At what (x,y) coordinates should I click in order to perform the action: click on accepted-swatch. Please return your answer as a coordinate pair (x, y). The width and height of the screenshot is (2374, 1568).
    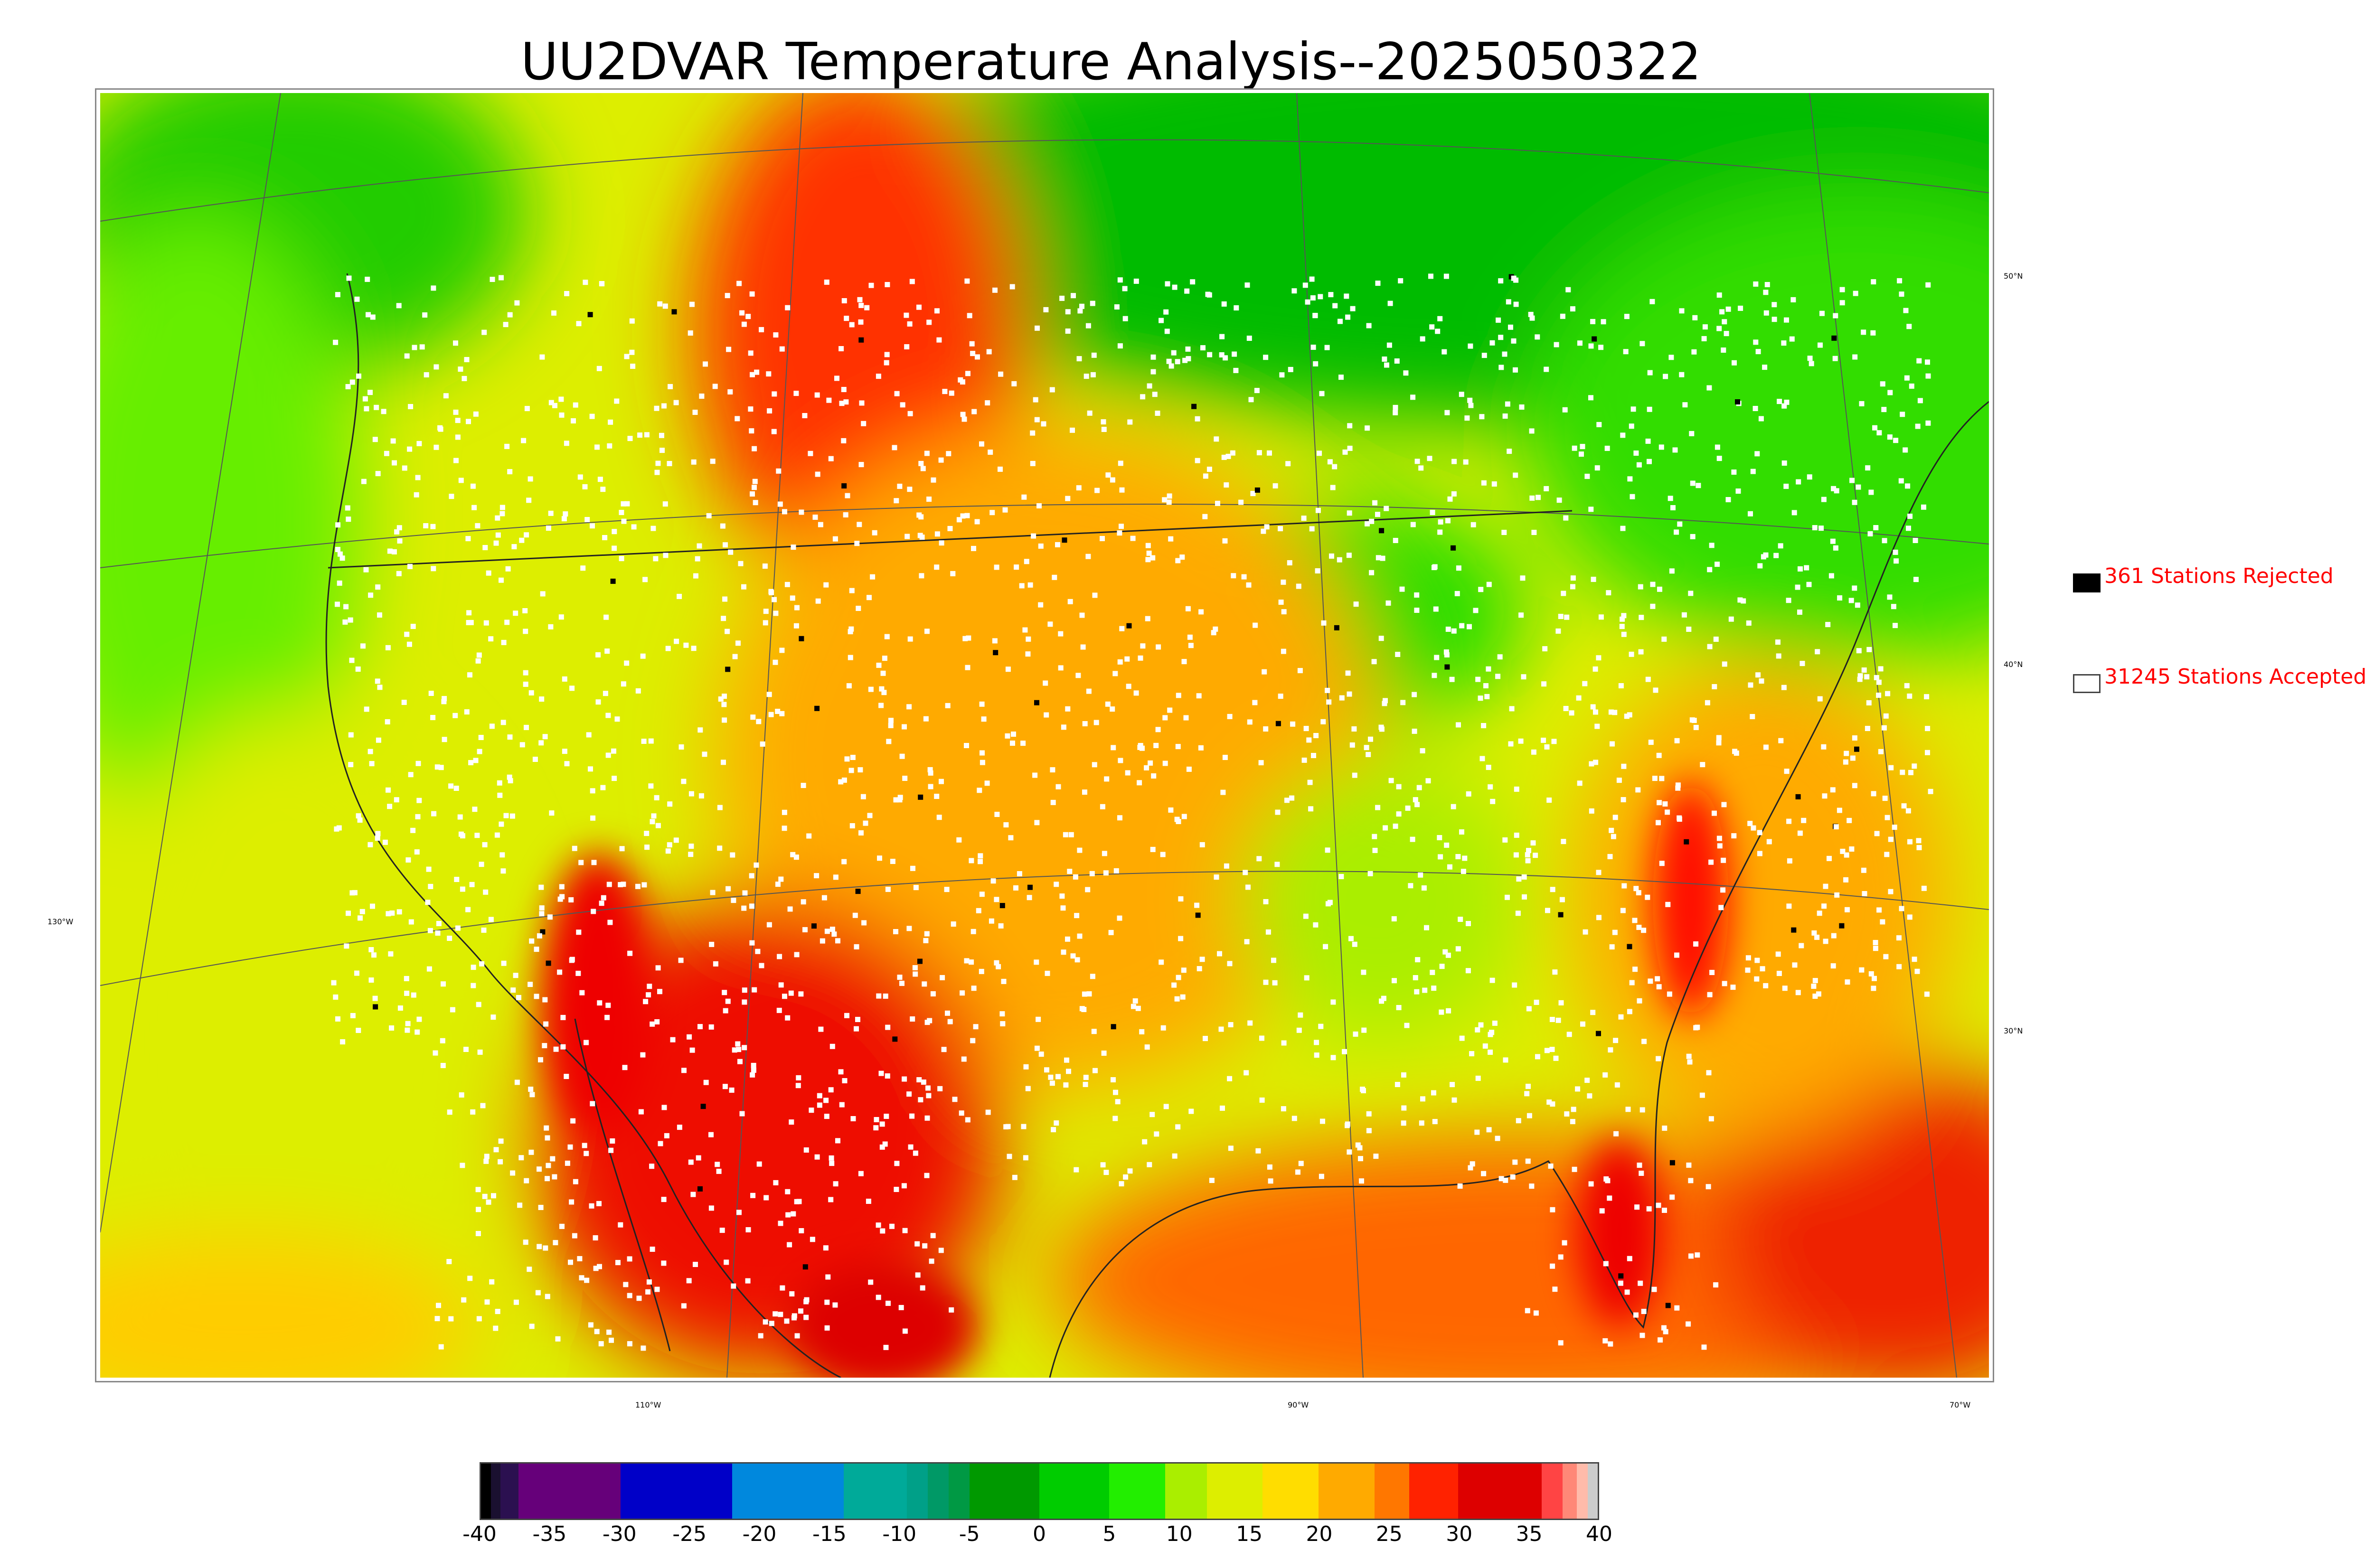
    Looking at the image, I should click on (2087, 683).